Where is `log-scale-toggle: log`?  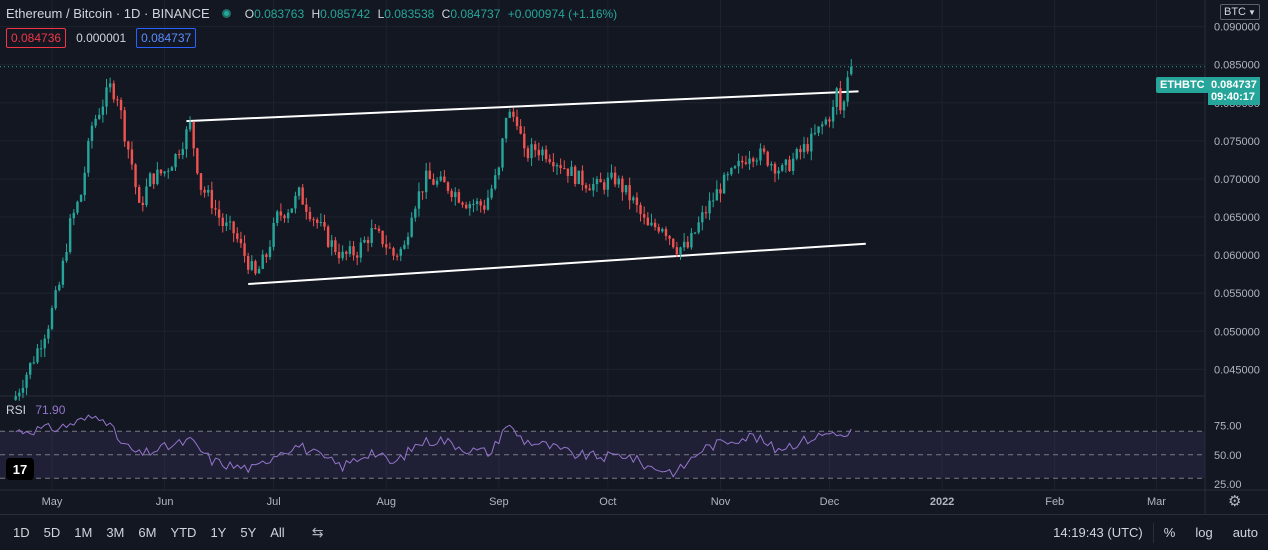
log-scale-toggle: log is located at coordinates (1204, 532).